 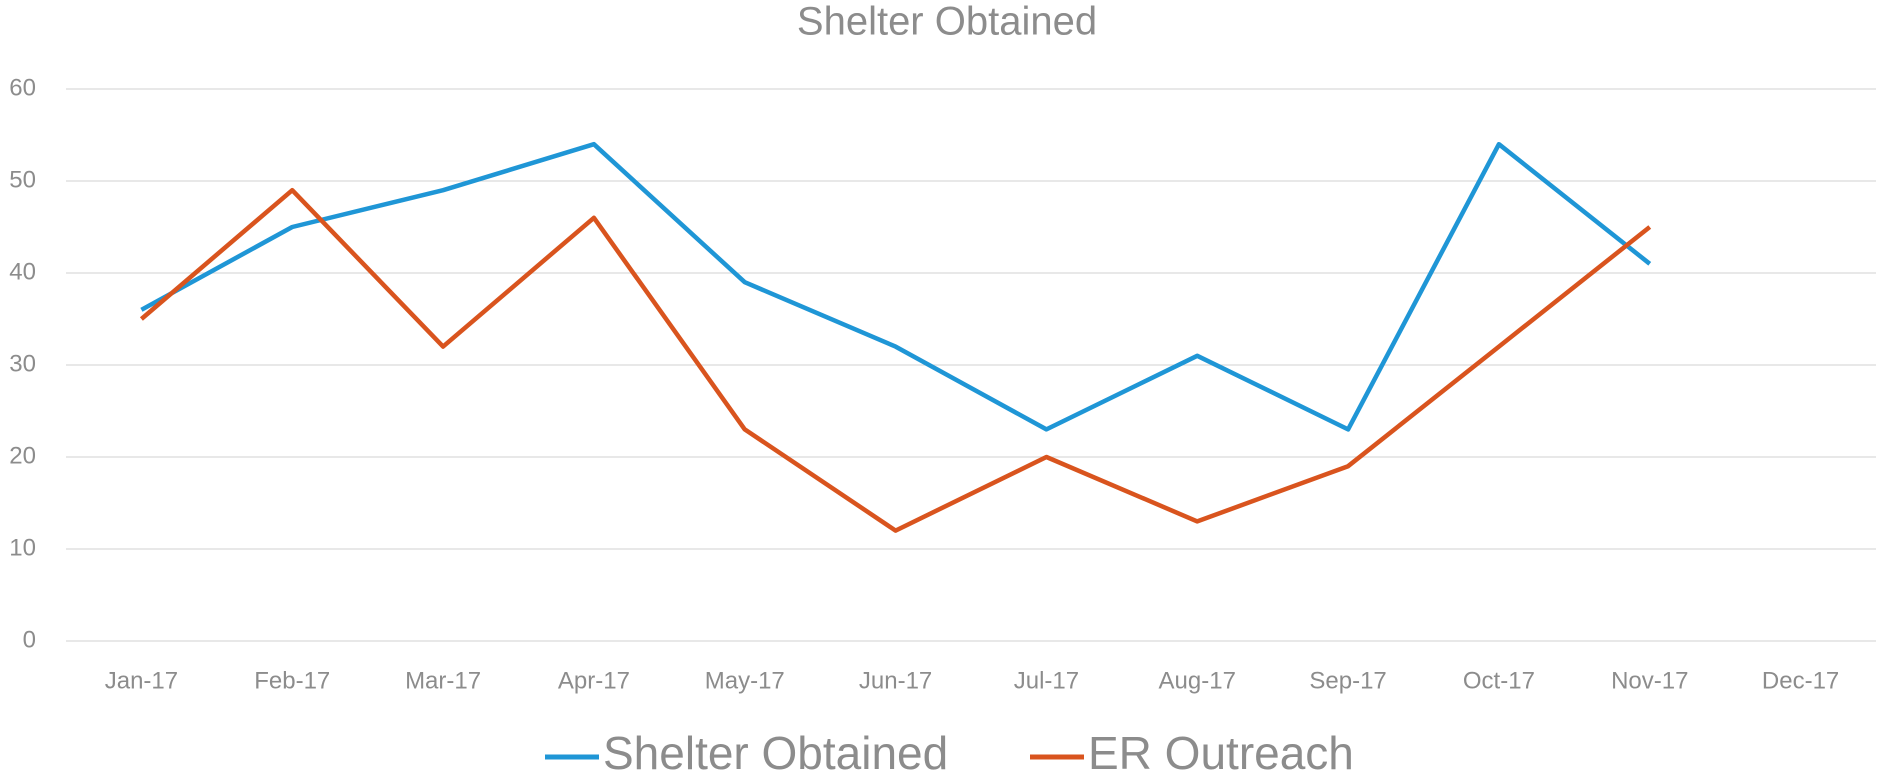 I want to click on x-tick-label: Jul-17, so click(x=1046, y=680).